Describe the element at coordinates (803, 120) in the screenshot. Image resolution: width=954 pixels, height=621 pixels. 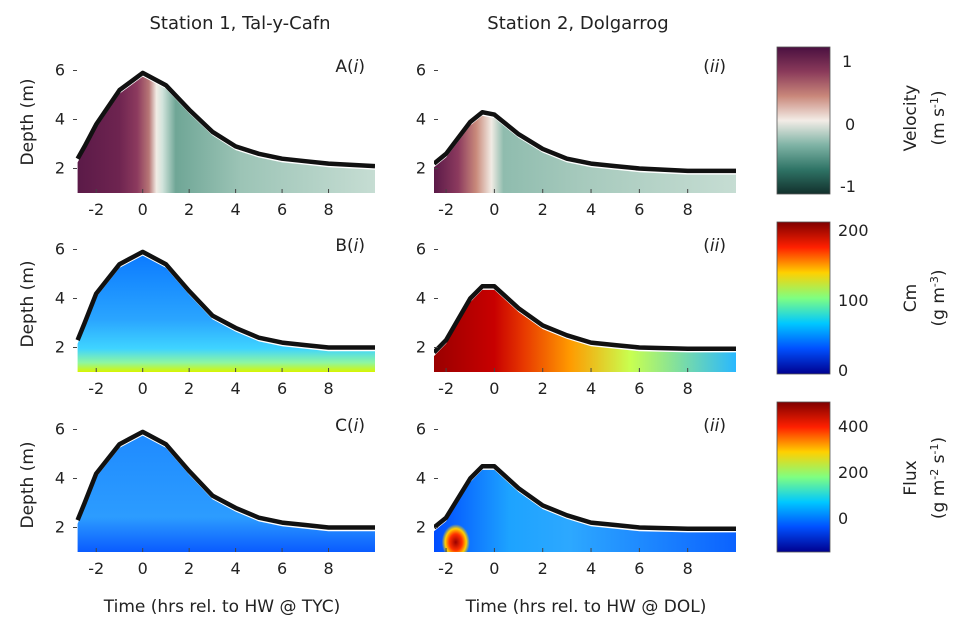
I see `colorbar-velocity-scale` at that location.